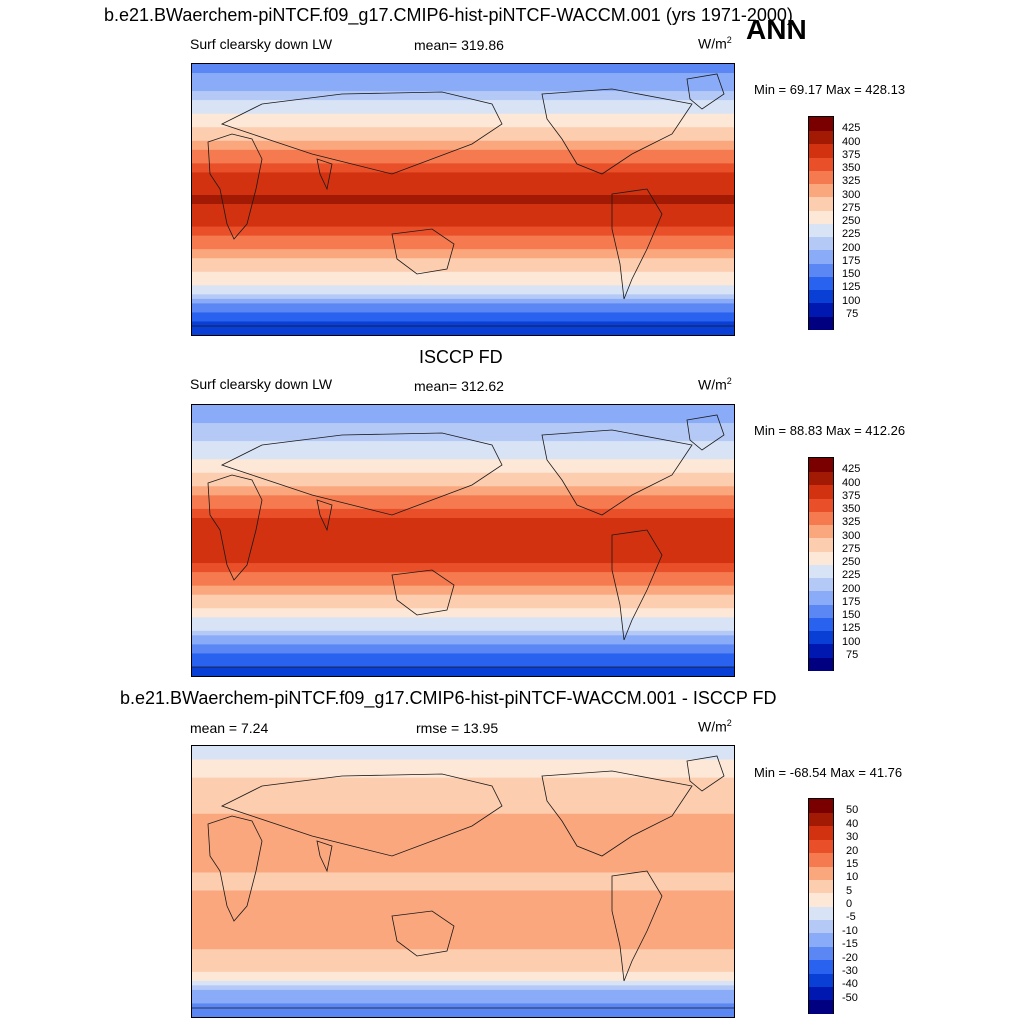 The image size is (1024, 1024). Describe the element at coordinates (712, 43) in the screenshot. I see `units-text: W/m` at that location.